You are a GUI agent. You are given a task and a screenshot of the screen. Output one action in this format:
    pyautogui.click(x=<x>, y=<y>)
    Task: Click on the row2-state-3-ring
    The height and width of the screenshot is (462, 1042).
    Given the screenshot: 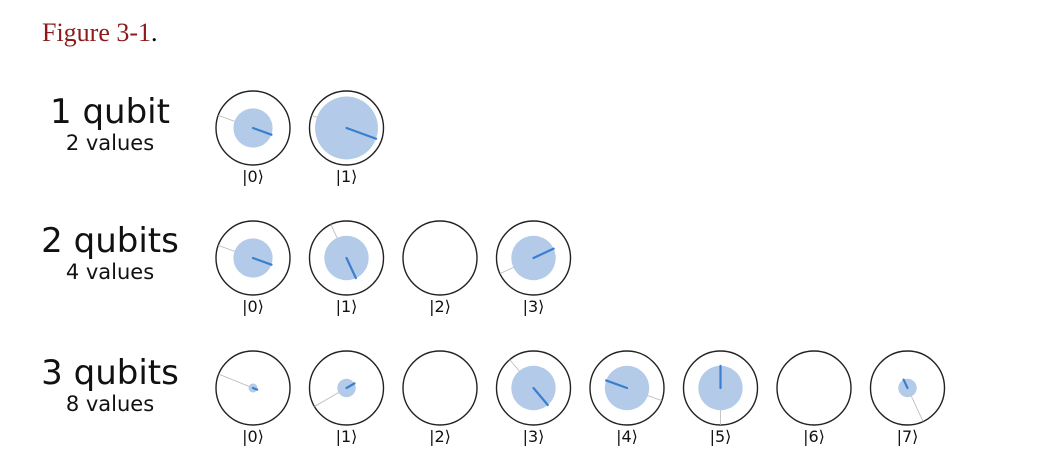 What is the action you would take?
    pyautogui.click(x=533, y=258)
    